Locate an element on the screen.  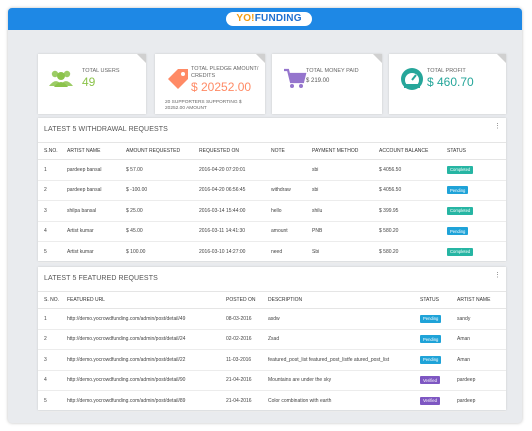
column-header: PAYMENT METHOD is located at coordinates (345, 151).